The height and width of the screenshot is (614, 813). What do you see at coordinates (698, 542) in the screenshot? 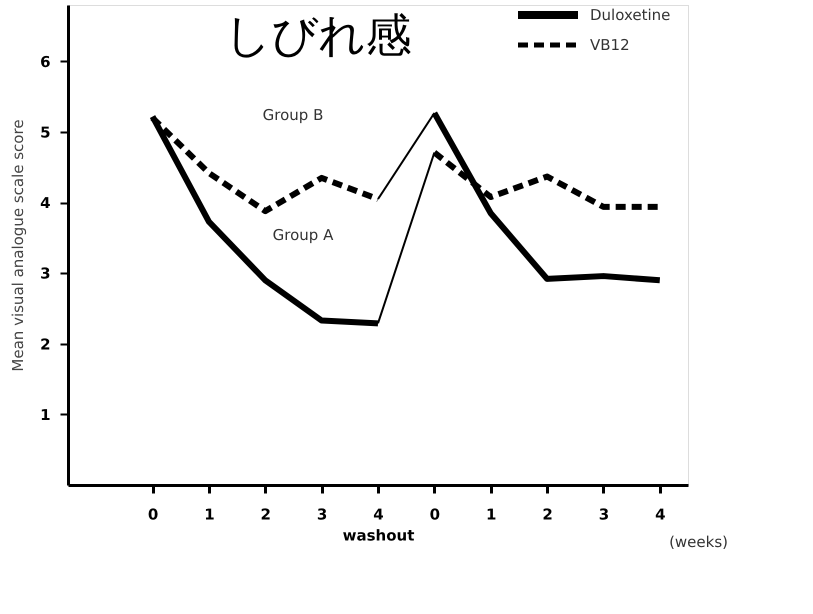
I see `text: (weeks)` at bounding box center [698, 542].